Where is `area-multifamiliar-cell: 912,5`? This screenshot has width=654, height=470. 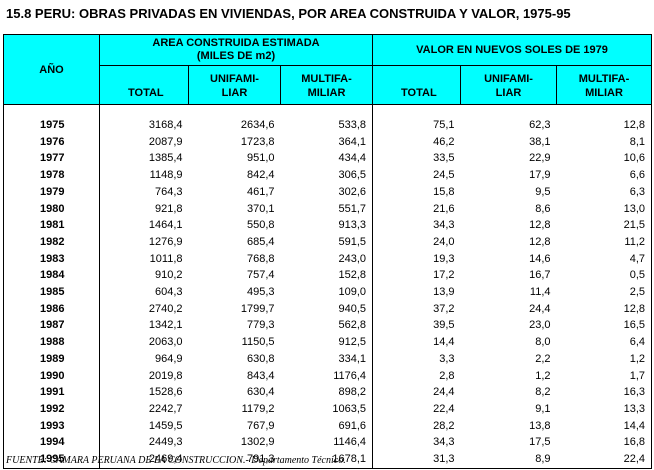
area-multifamiliar-cell: 912,5 is located at coordinates (327, 342).